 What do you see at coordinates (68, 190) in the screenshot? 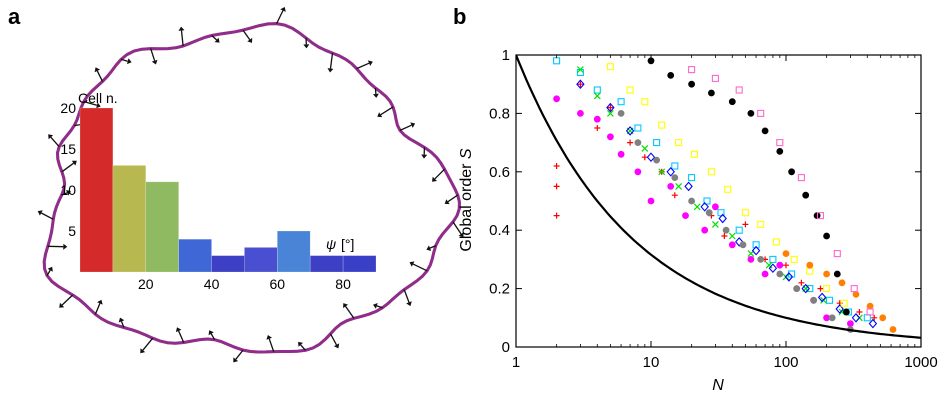
I see `histogram-y-tick-label: 10` at bounding box center [68, 190].